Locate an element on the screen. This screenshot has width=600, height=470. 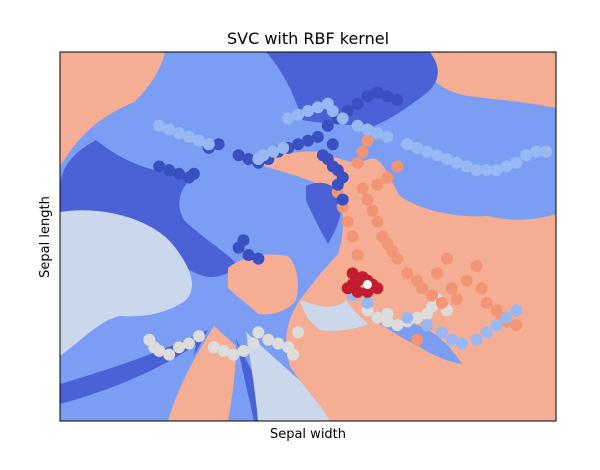
region-mid-blue-corner is located at coordinates (128, 383).